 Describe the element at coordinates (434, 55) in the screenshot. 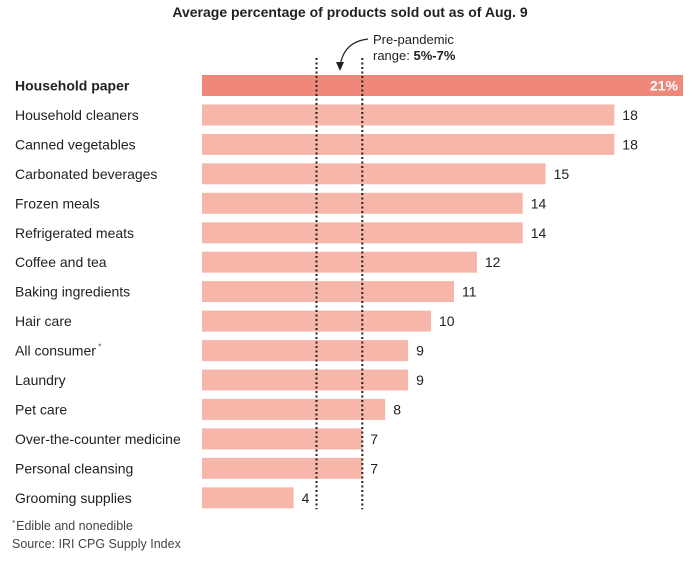

I see `range-annotation-value: 5%-7%` at that location.